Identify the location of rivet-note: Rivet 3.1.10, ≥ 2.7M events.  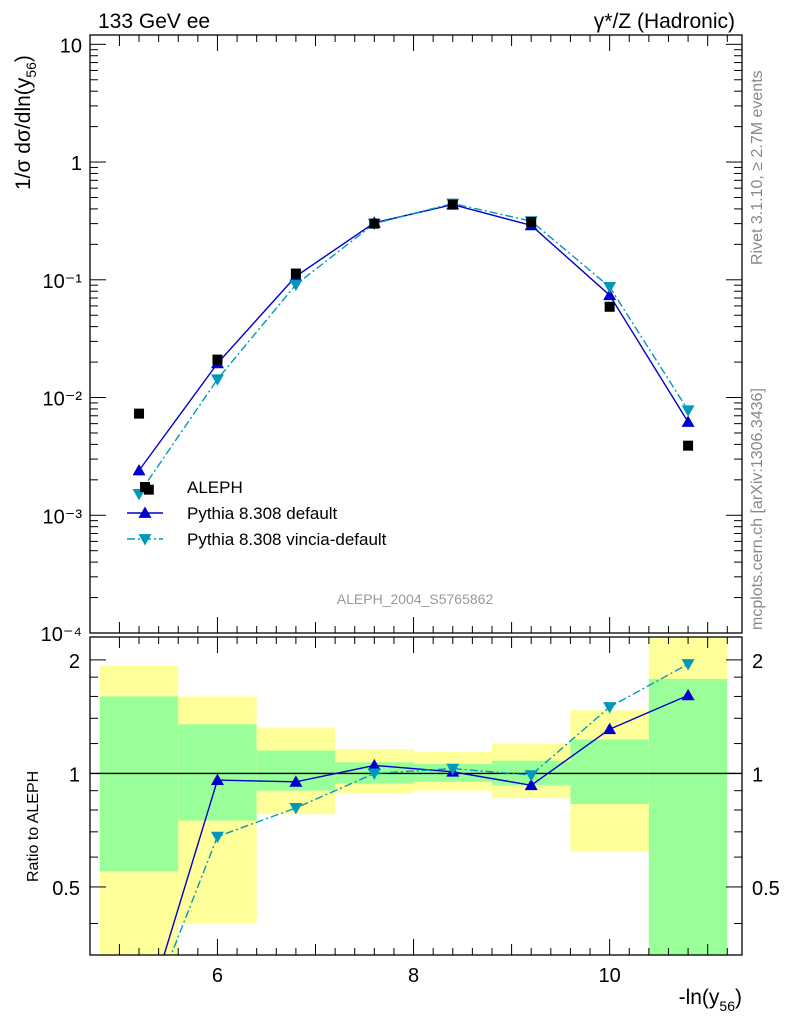
(757, 167).